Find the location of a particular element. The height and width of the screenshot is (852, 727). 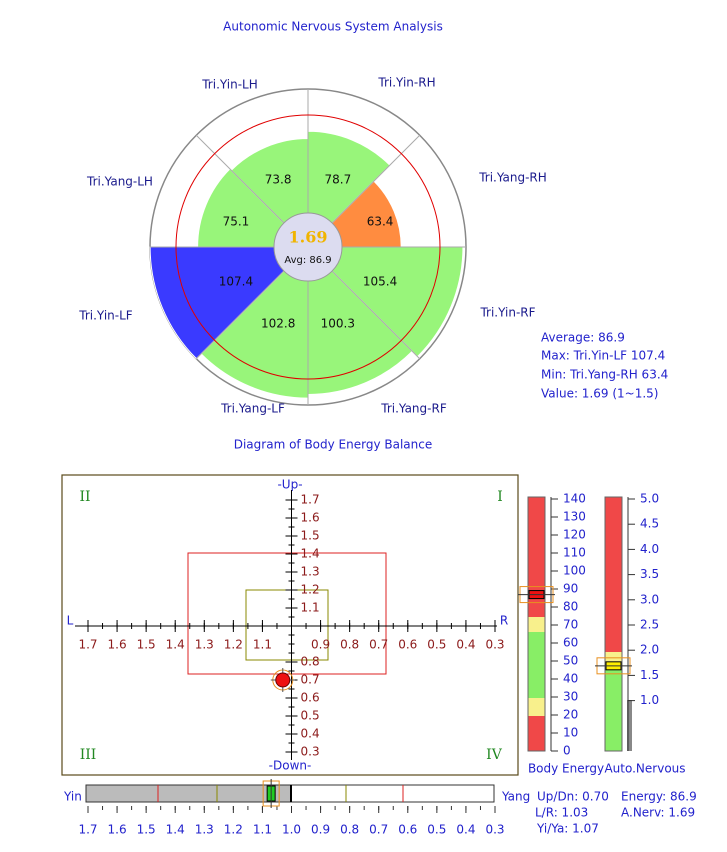

y-tick-label: 30 is located at coordinates (570, 697).